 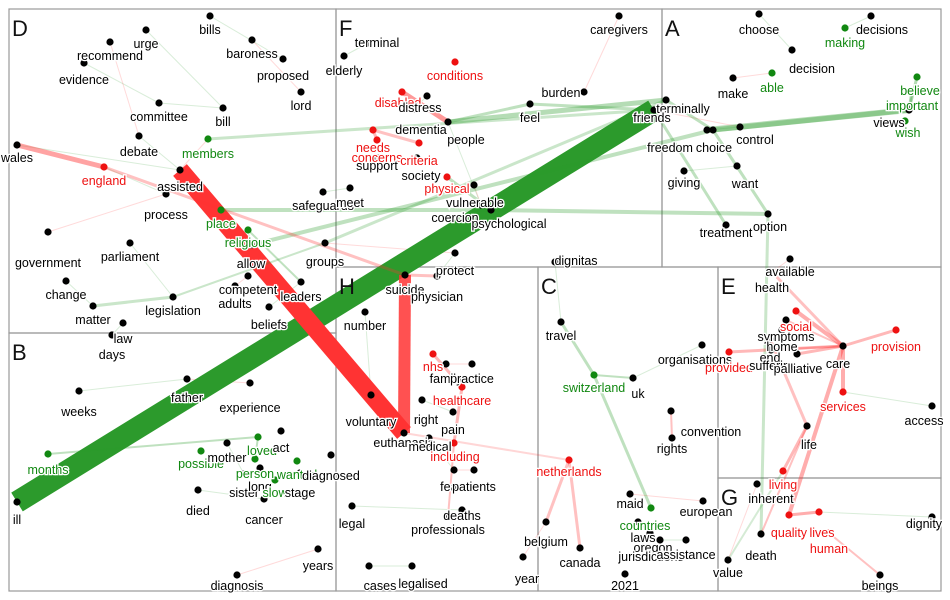 I want to click on word-dot-diagnosed, so click(x=331, y=455).